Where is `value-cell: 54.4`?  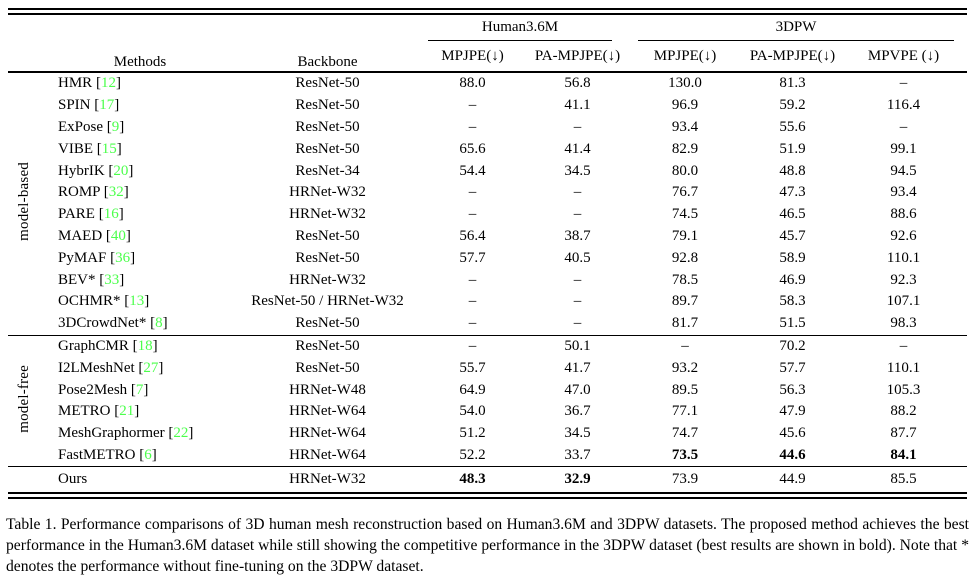 value-cell: 54.4 is located at coordinates (472, 170).